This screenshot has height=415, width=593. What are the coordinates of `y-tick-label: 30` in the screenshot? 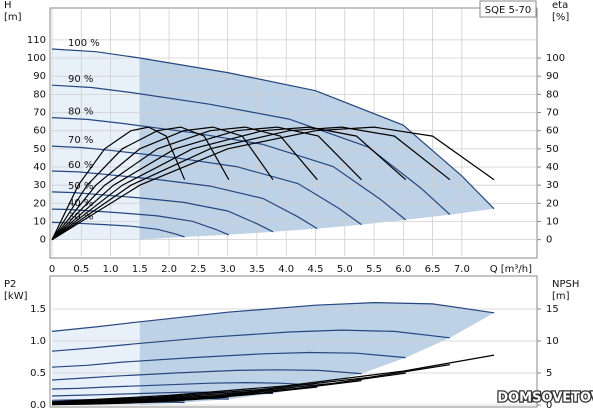 It's located at (39, 185).